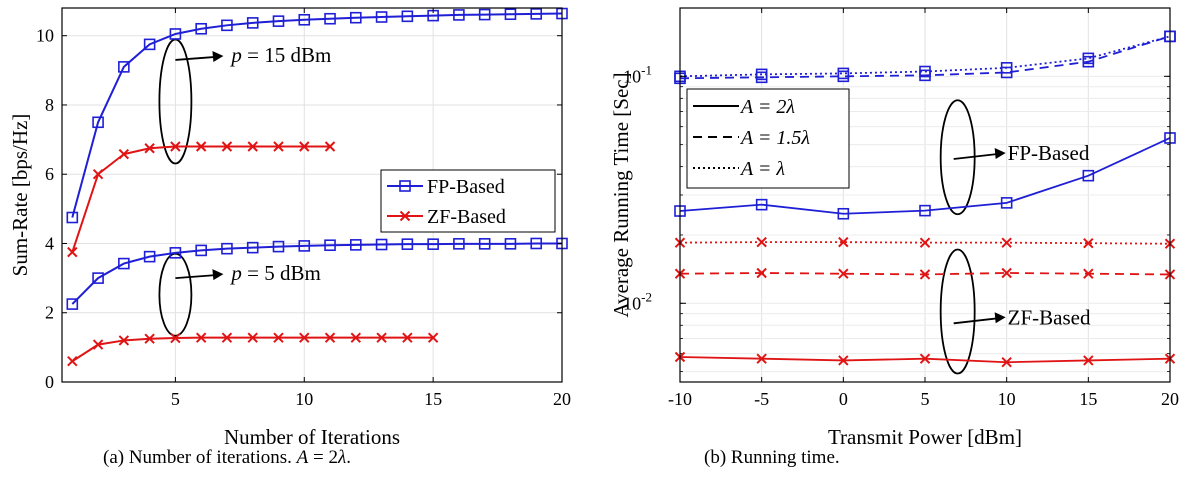 The height and width of the screenshot is (477, 1186). What do you see at coordinates (843, 399) in the screenshot?
I see `x-tick-label: 0` at bounding box center [843, 399].